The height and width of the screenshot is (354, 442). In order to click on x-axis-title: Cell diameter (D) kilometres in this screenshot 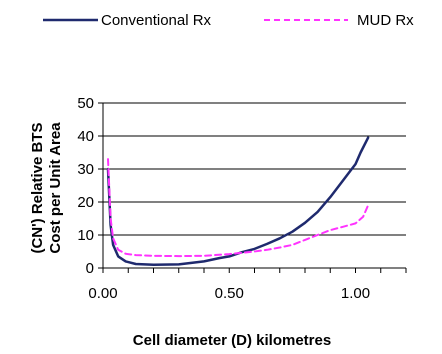, I will do `click(232, 340)`.